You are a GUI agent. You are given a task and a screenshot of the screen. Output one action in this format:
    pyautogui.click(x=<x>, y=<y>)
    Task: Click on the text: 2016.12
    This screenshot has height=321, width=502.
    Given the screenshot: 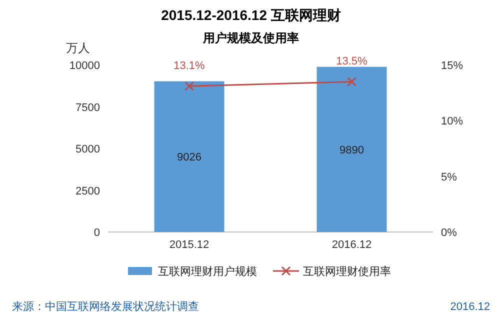 What is the action you would take?
    pyautogui.click(x=470, y=307)
    